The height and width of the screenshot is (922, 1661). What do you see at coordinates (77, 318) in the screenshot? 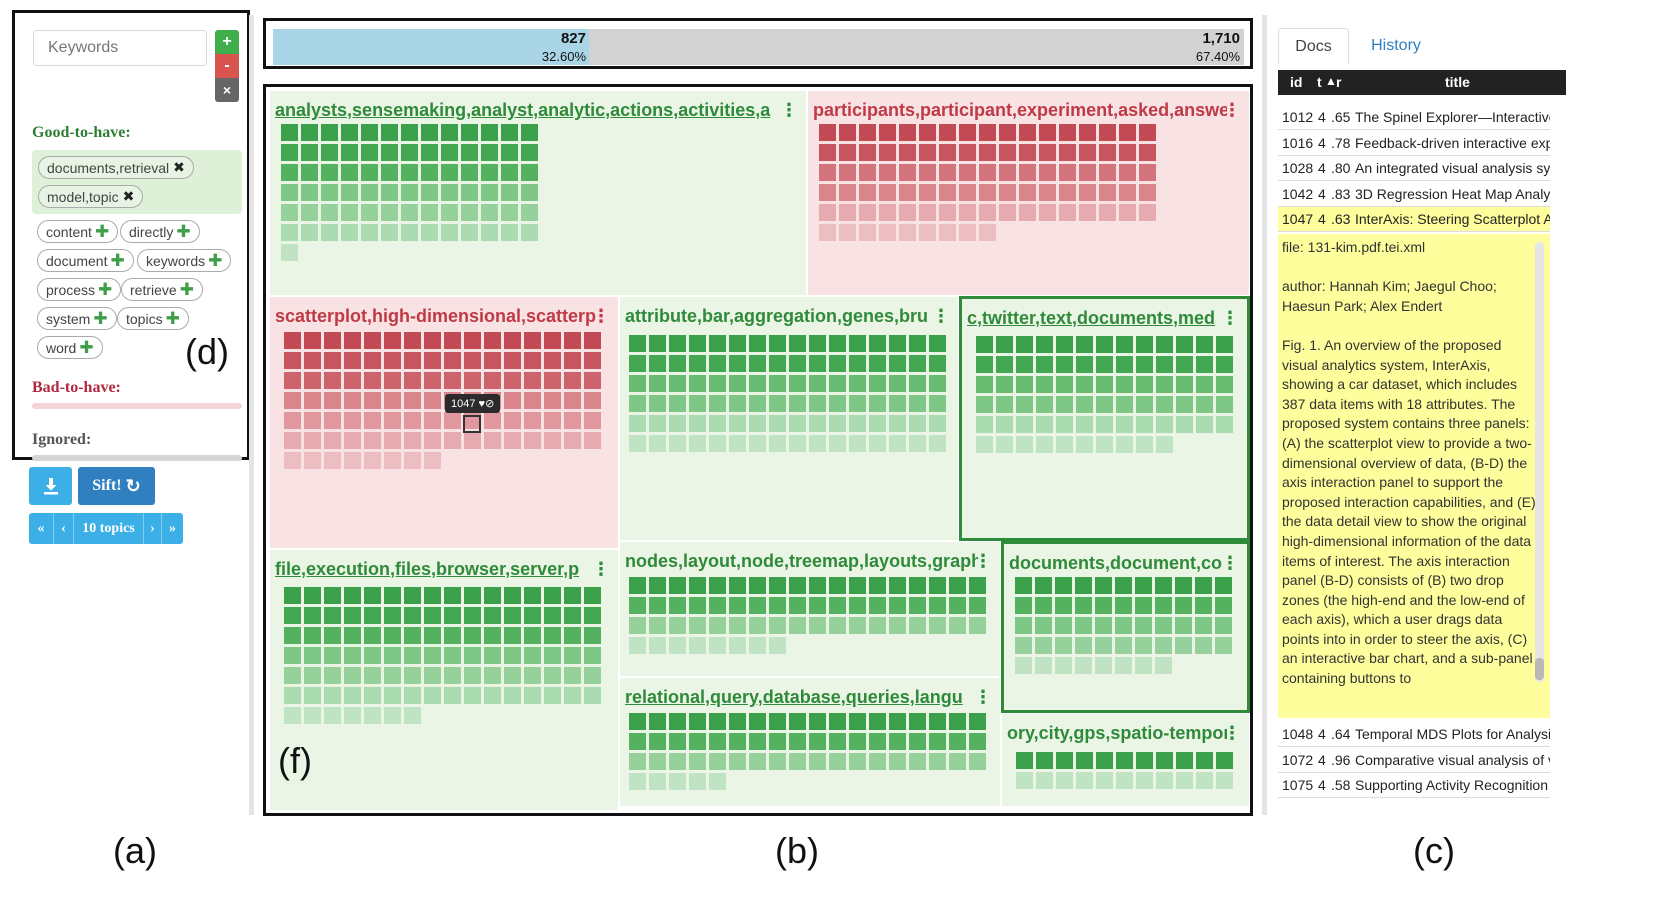
I see `suggested-tag: system ✚` at bounding box center [77, 318].